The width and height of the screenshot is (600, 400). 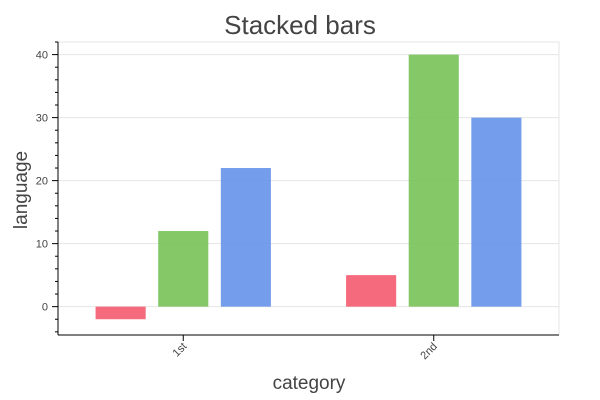 I want to click on x-tick-label: 1st, so click(x=180, y=350).